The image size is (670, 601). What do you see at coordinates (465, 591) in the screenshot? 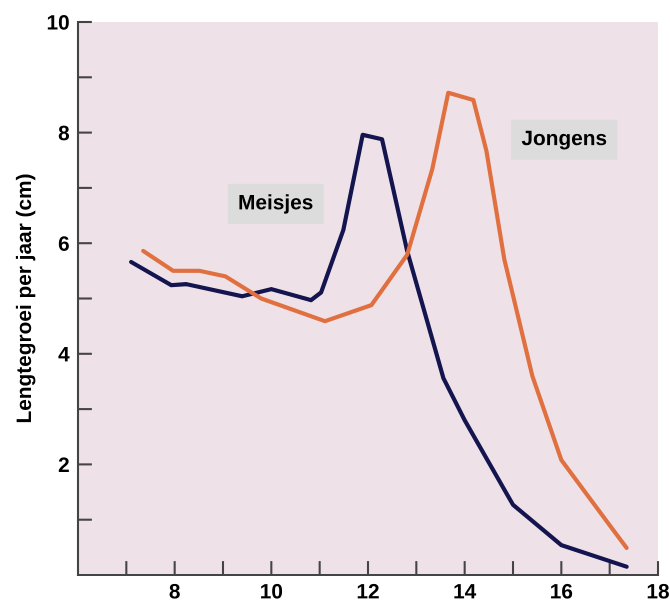
I see `x-tick-label: 14` at bounding box center [465, 591].